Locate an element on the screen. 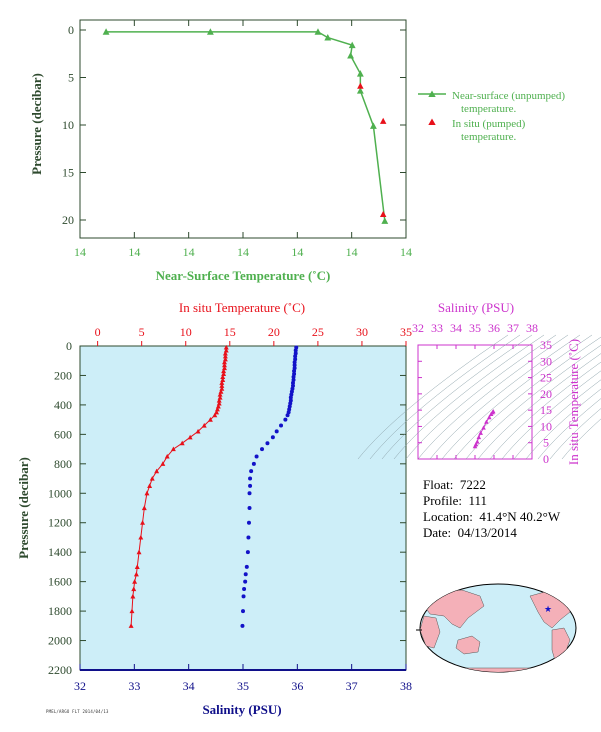  near-surface-y-tick-label: 15 is located at coordinates (68, 173).